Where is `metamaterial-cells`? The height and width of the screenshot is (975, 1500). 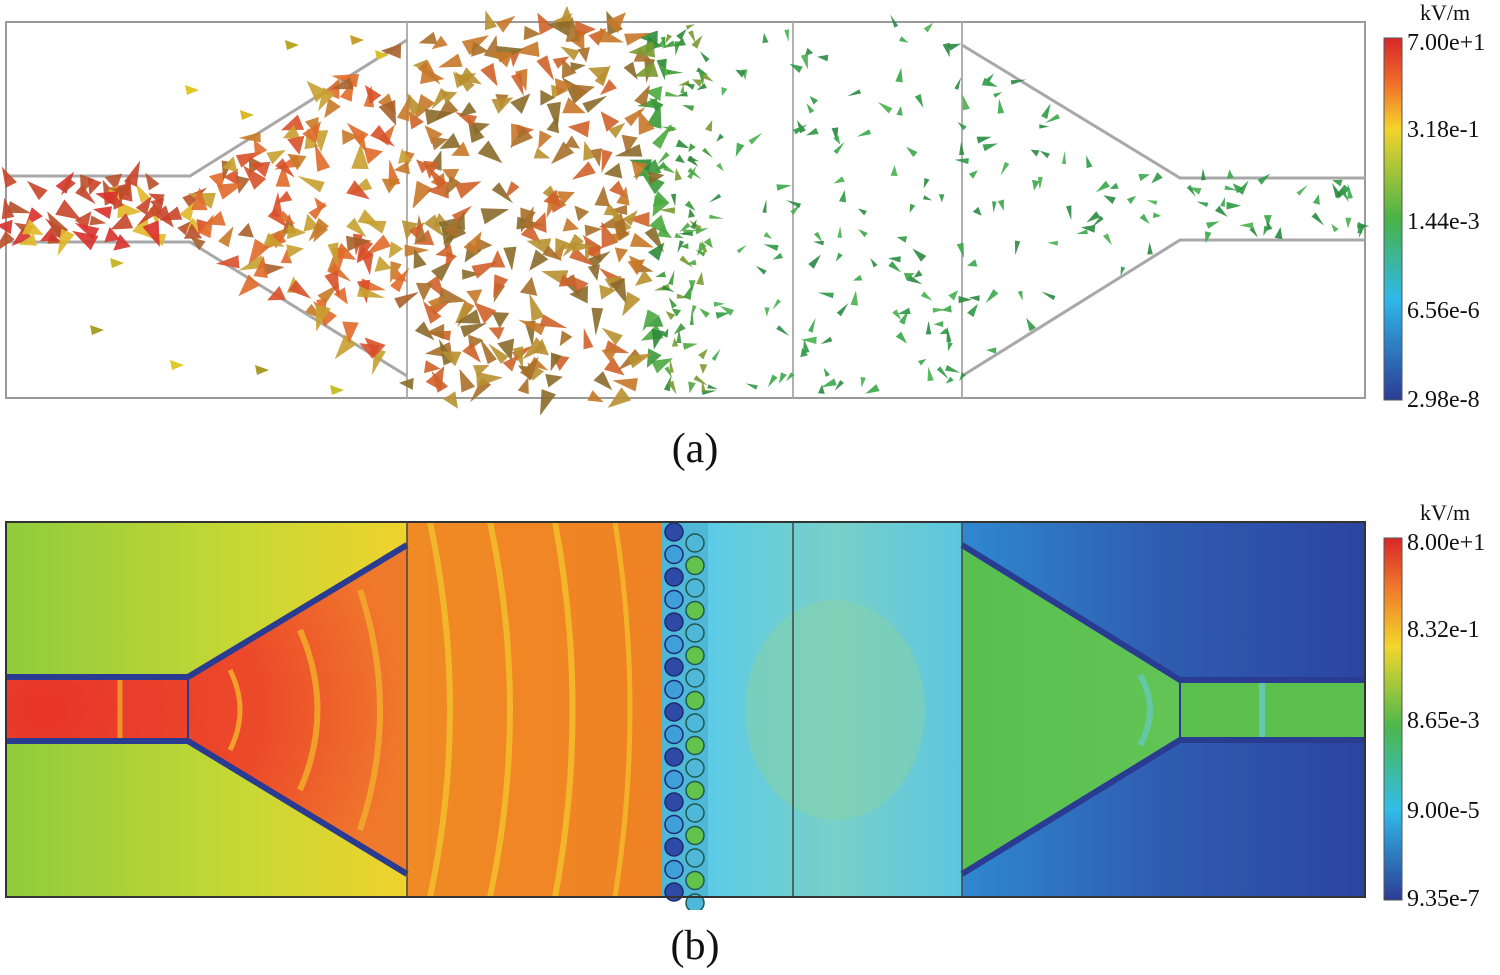
metamaterial-cells is located at coordinates (684, 716).